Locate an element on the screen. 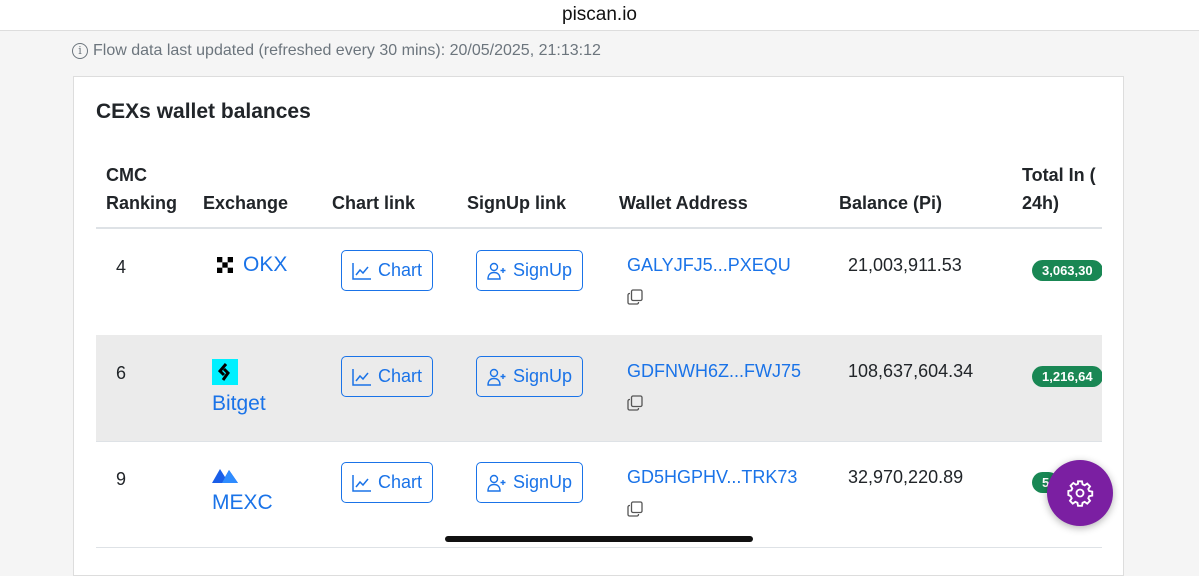 The height and width of the screenshot is (576, 1199). exchange-link-bitget: Bitget is located at coordinates (239, 387).